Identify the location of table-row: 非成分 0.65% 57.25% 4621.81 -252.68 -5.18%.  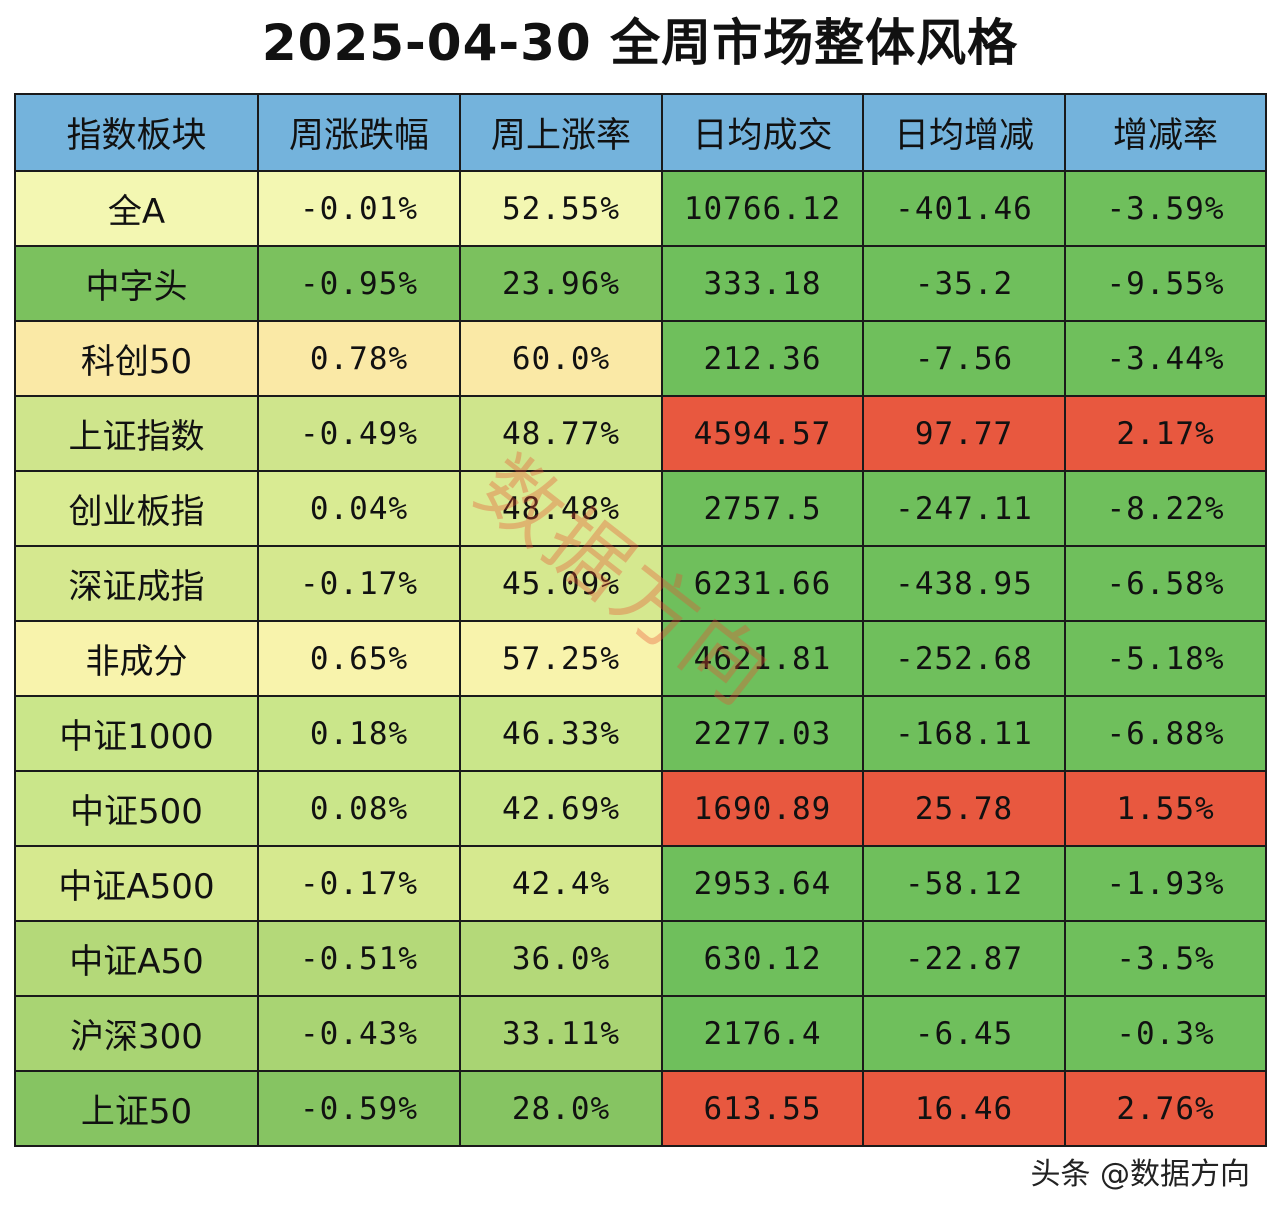
(640, 658).